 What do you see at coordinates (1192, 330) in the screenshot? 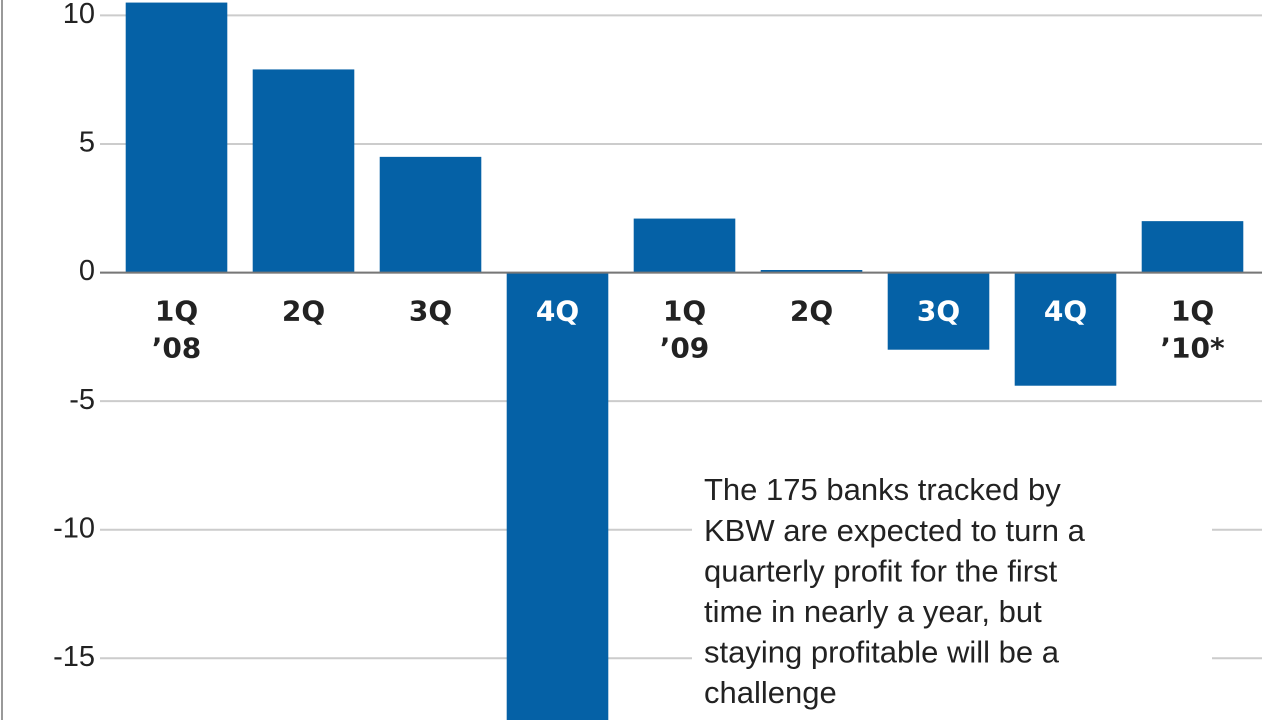
I see `x-tick-label: 1Q ’10*` at bounding box center [1192, 330].